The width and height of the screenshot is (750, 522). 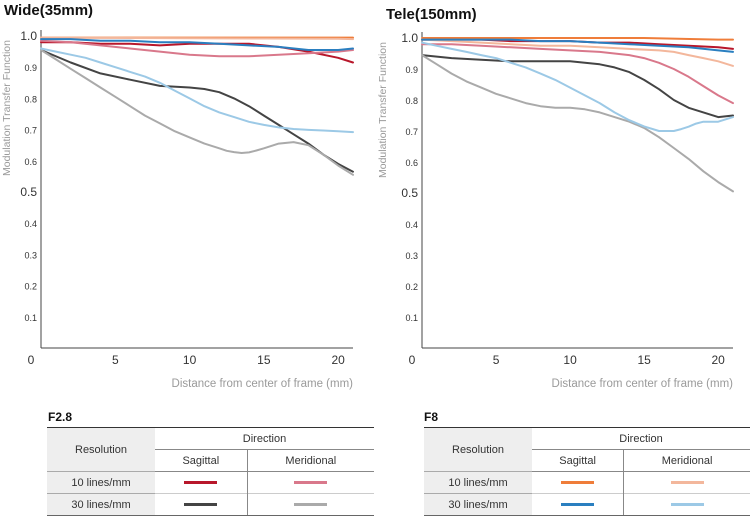 I want to click on chart-title-tele: Tele(150mm), so click(x=431, y=14).